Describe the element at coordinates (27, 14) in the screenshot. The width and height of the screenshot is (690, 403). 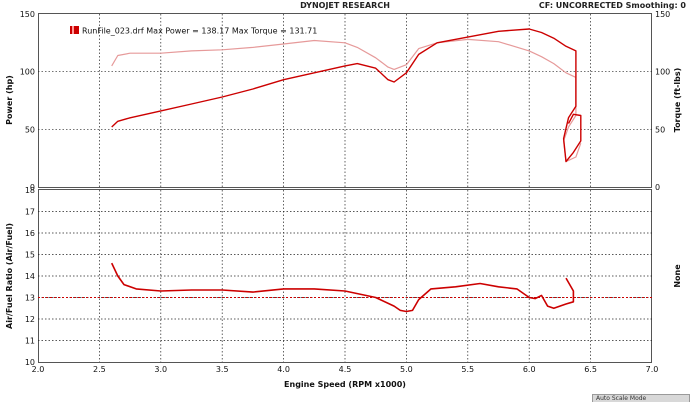
I see `power-tick-label: 150` at that location.